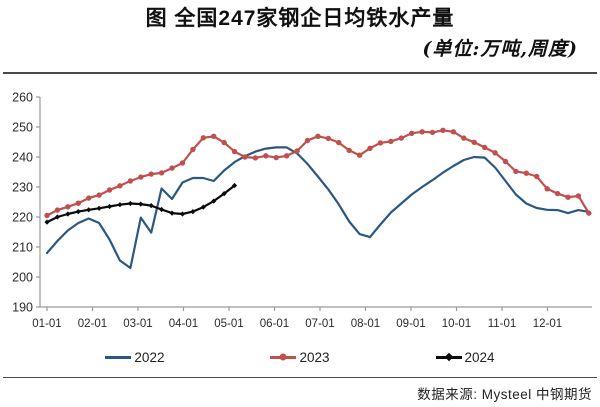 Image resolution: width=600 pixels, height=407 pixels. What do you see at coordinates (300, 18) in the screenshot?
I see `chart-title: 图 全国247家钢企日均铁水产量` at bounding box center [300, 18].